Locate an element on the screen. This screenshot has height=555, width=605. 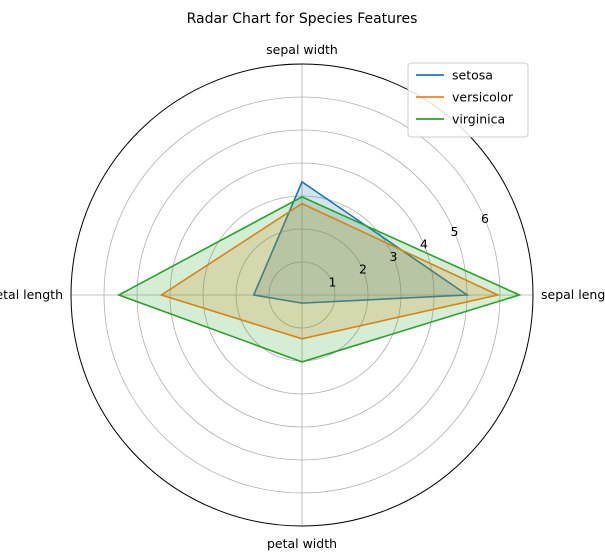
r-tick-label-1: 1 is located at coordinates (333, 281).